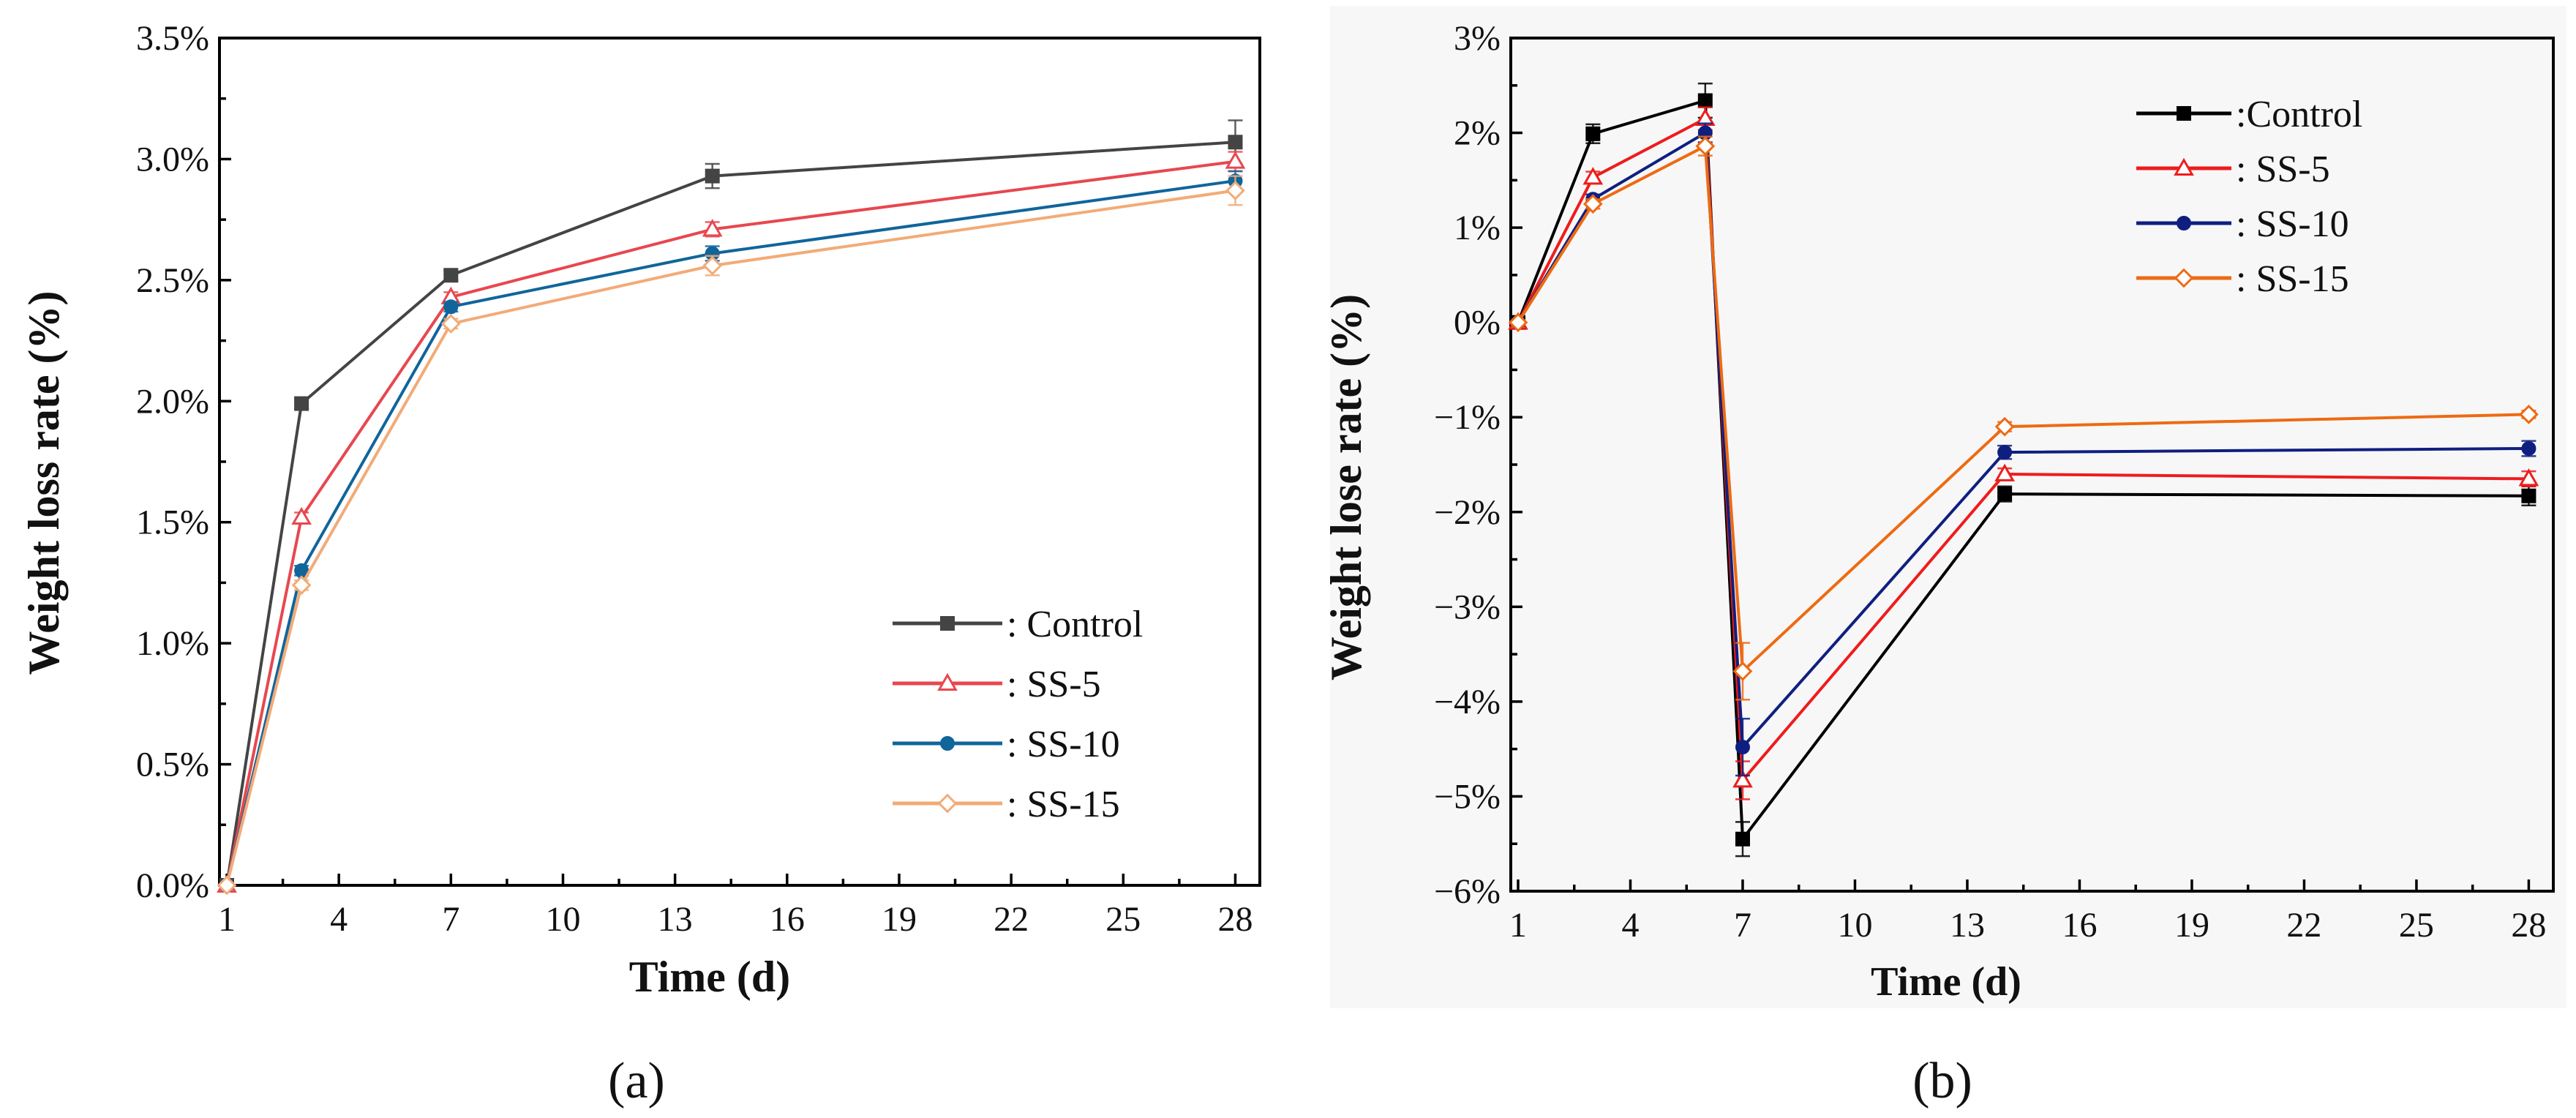  What do you see at coordinates (1467, 607) in the screenshot?
I see `y-tick-label-b: −3%` at bounding box center [1467, 607].